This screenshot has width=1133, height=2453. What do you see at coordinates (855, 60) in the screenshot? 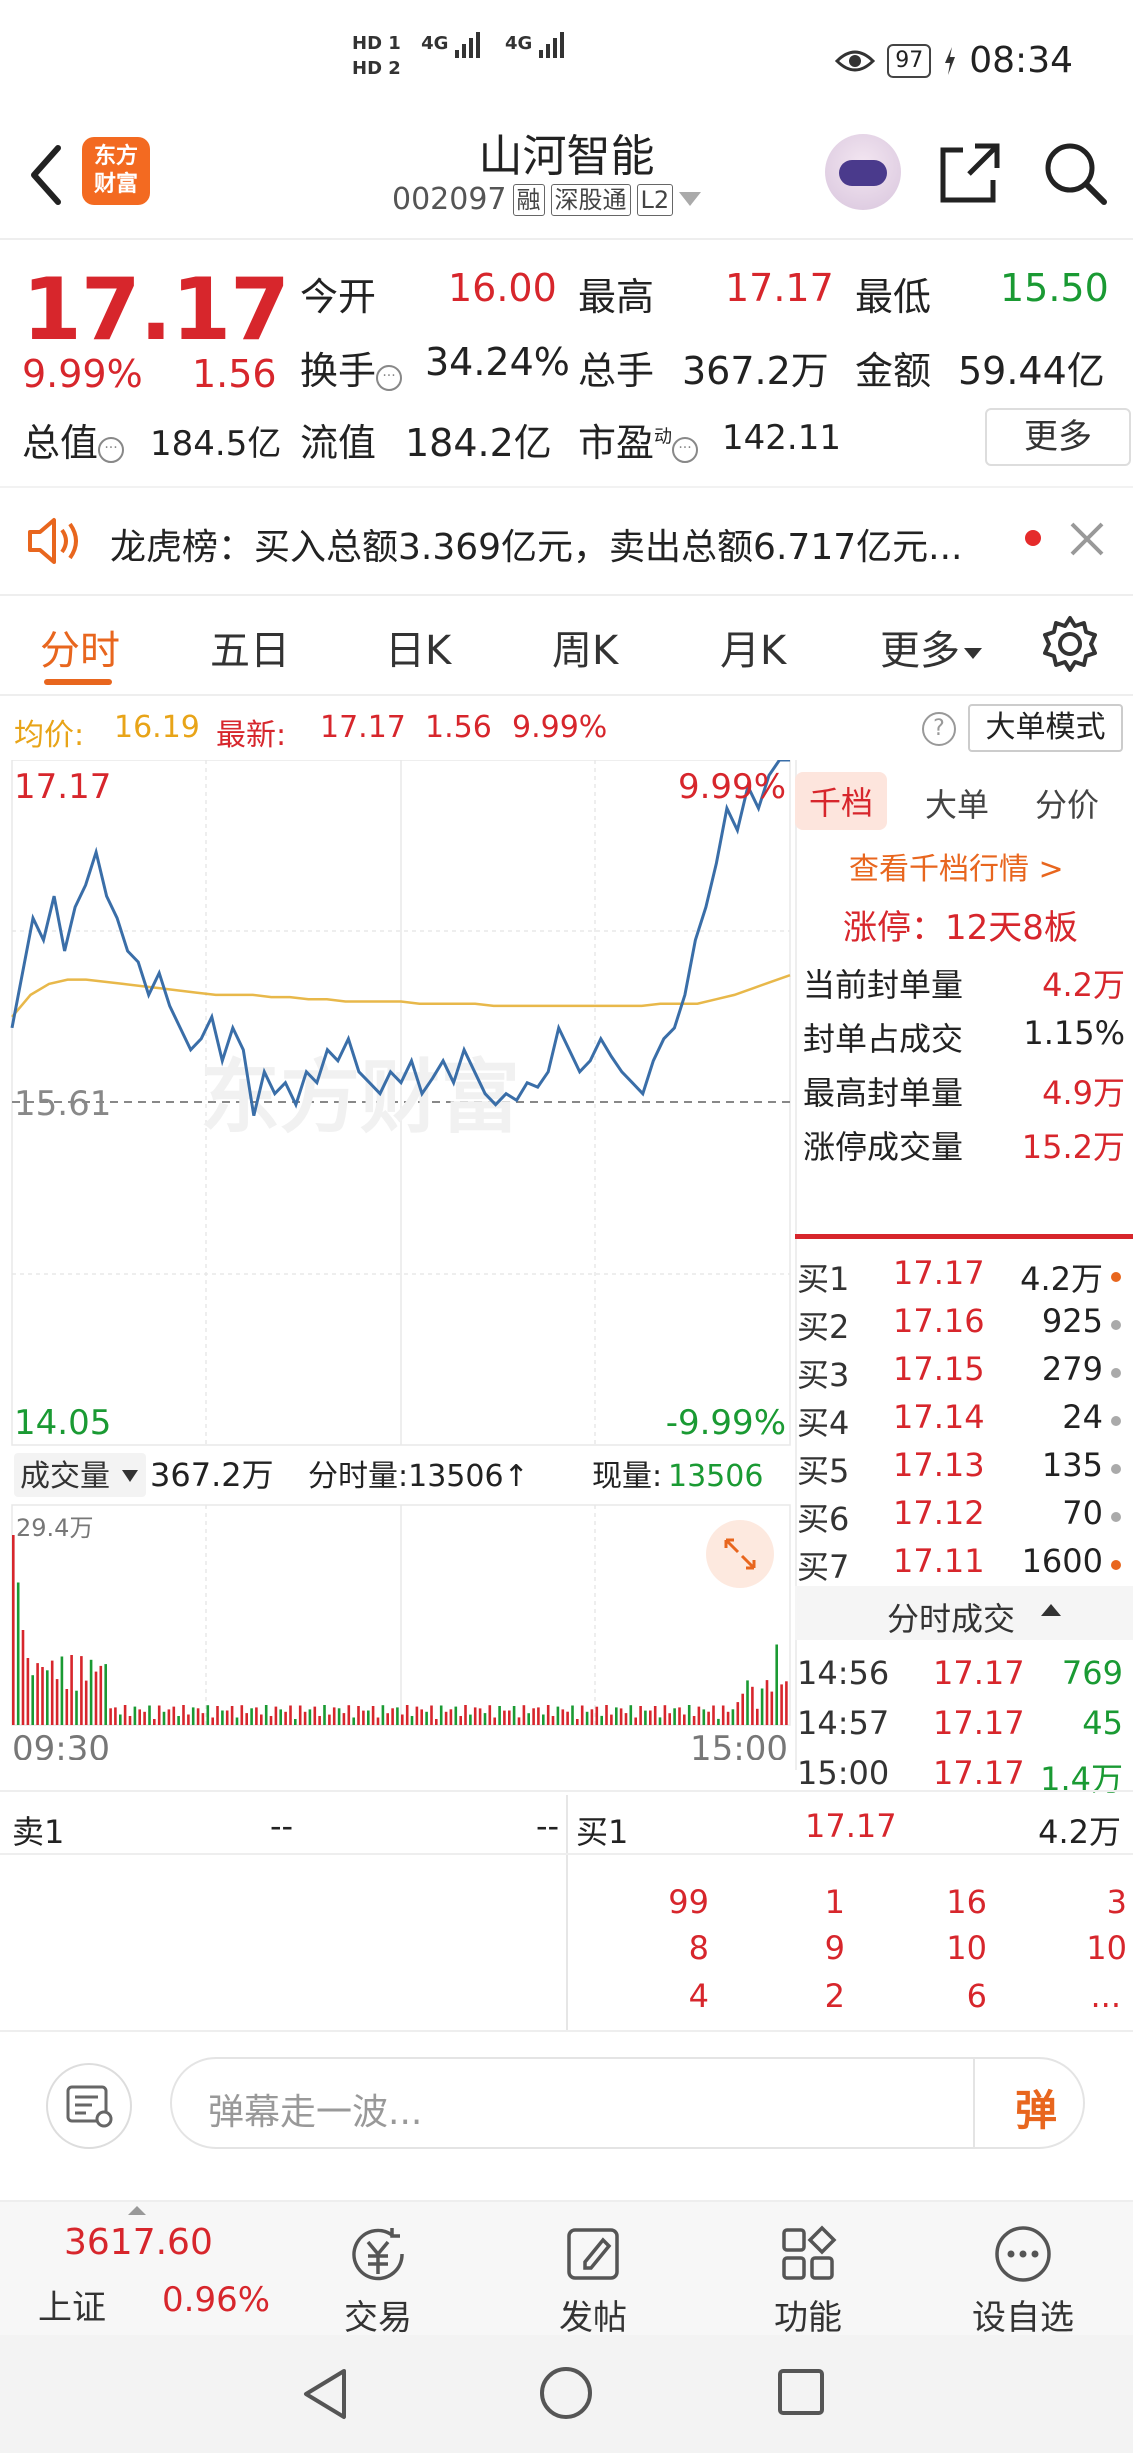
I see `eye-icon` at bounding box center [855, 60].